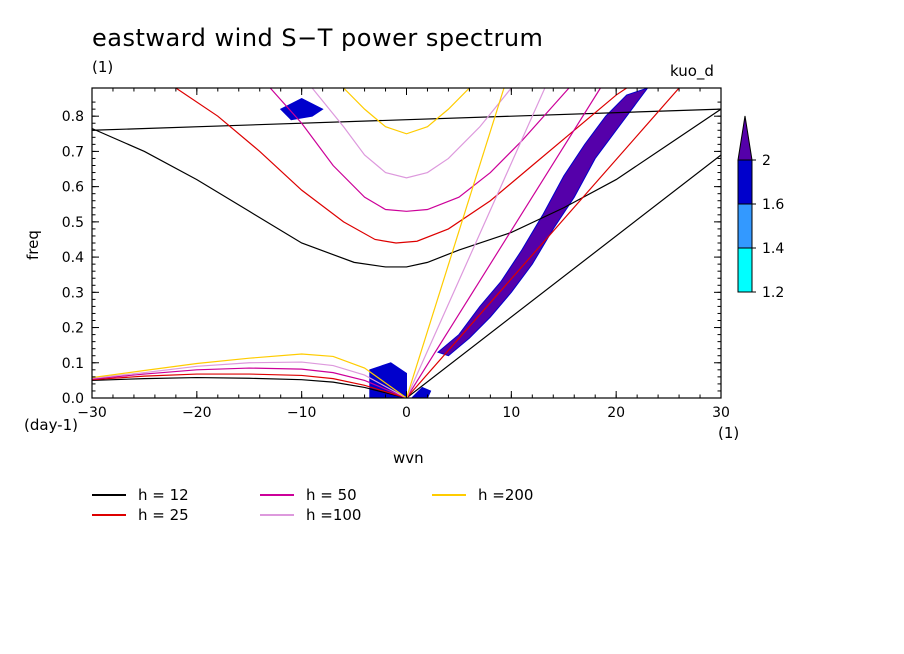  I want to click on legend-item-h100: h =100, so click(310, 515).